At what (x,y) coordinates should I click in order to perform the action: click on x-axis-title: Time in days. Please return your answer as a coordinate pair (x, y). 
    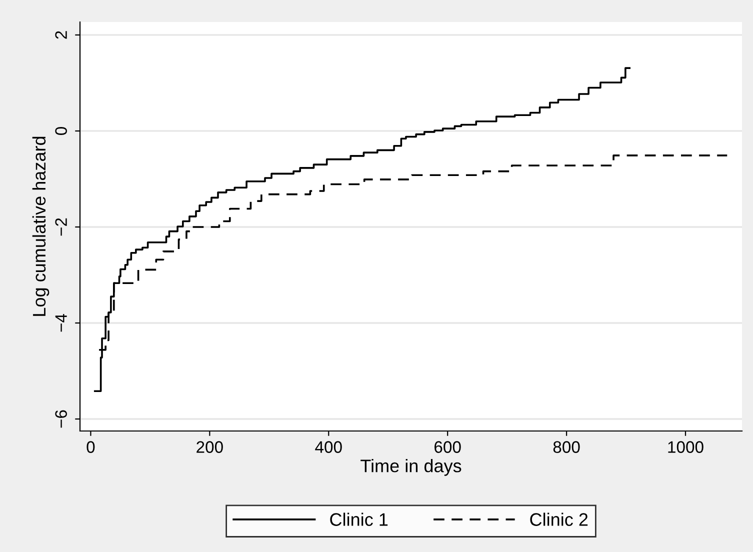
    Looking at the image, I should click on (411, 467).